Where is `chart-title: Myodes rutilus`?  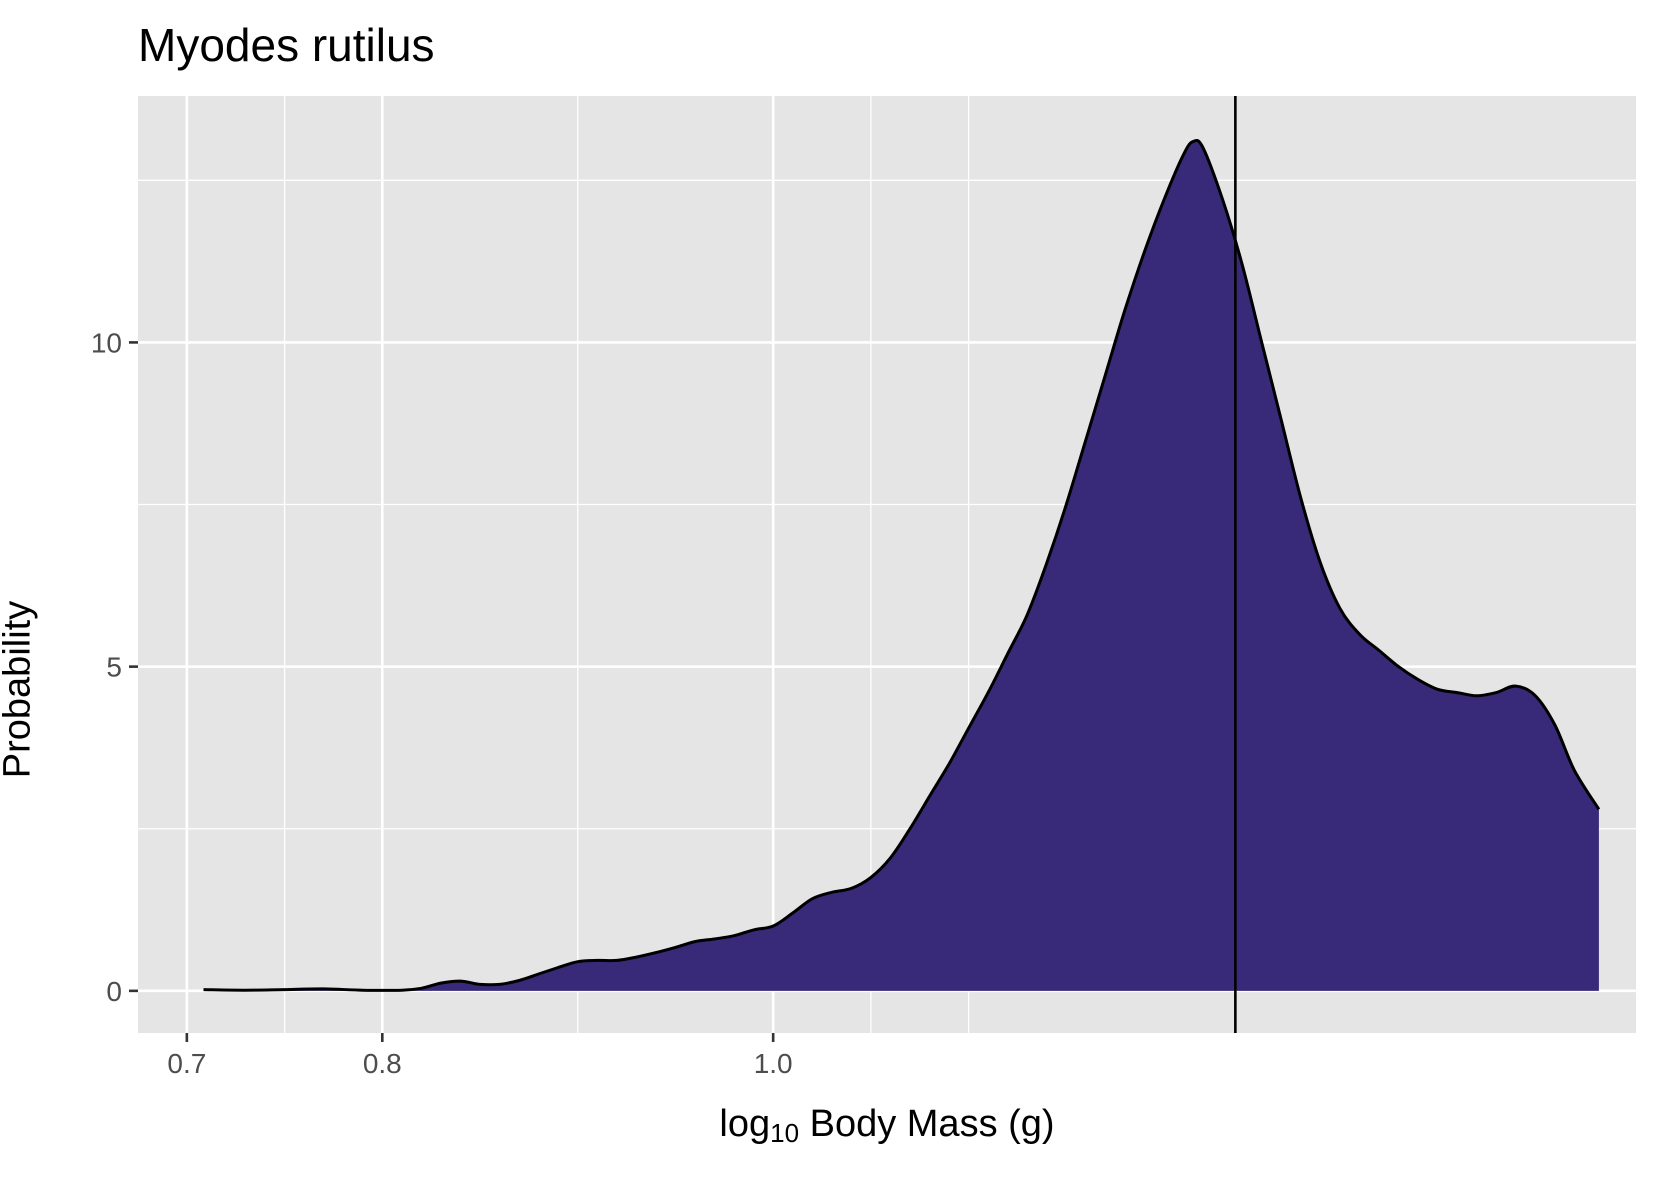 chart-title: Myodes rutilus is located at coordinates (286, 45).